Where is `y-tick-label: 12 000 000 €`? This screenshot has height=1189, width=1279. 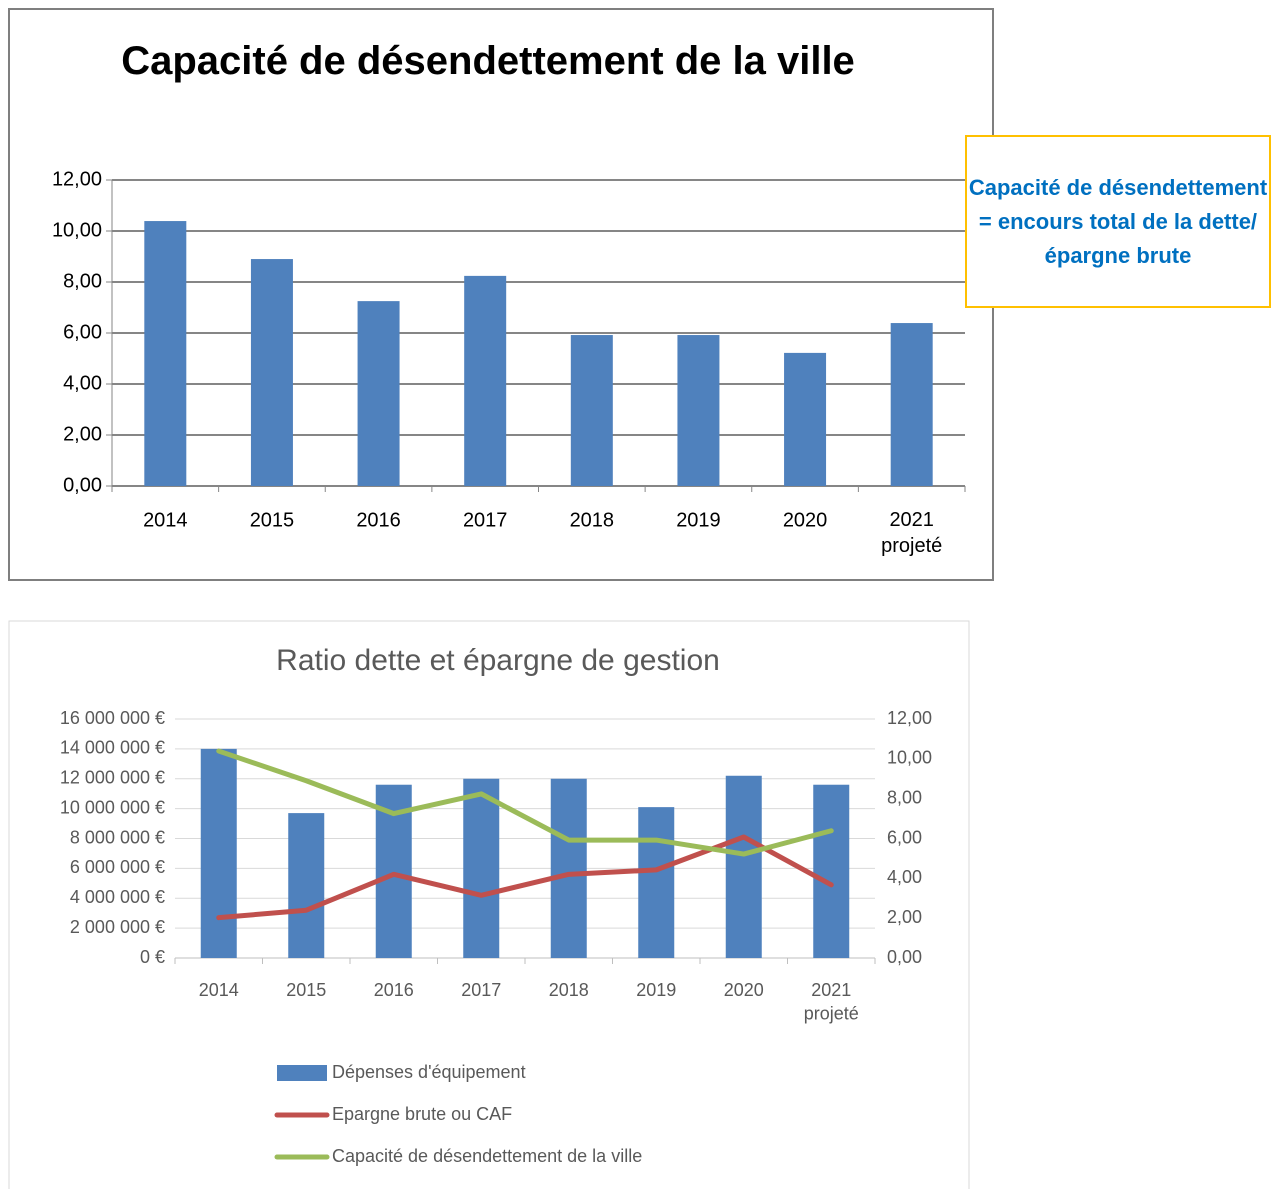
y-tick-label: 12 000 000 € is located at coordinates (112, 778).